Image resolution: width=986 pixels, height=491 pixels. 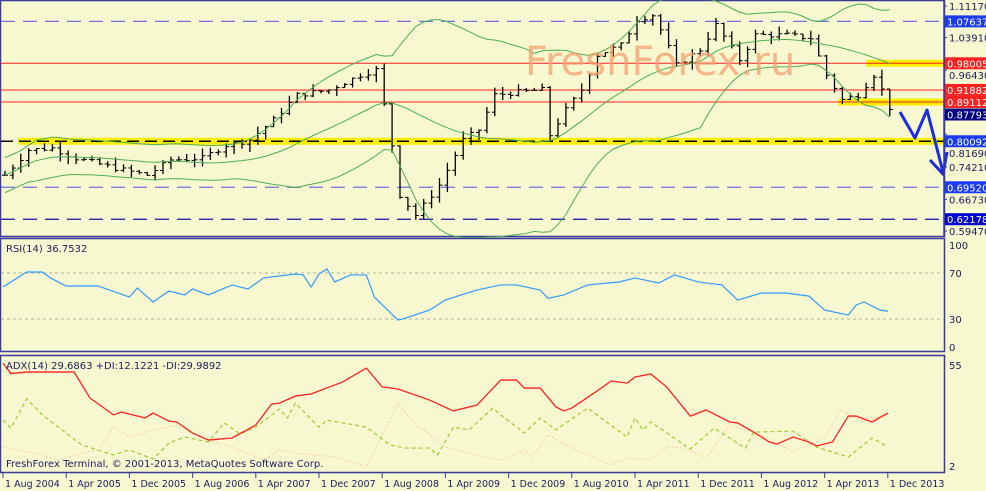 I want to click on time-axis-label: 1 Apr 2007, so click(x=284, y=484).